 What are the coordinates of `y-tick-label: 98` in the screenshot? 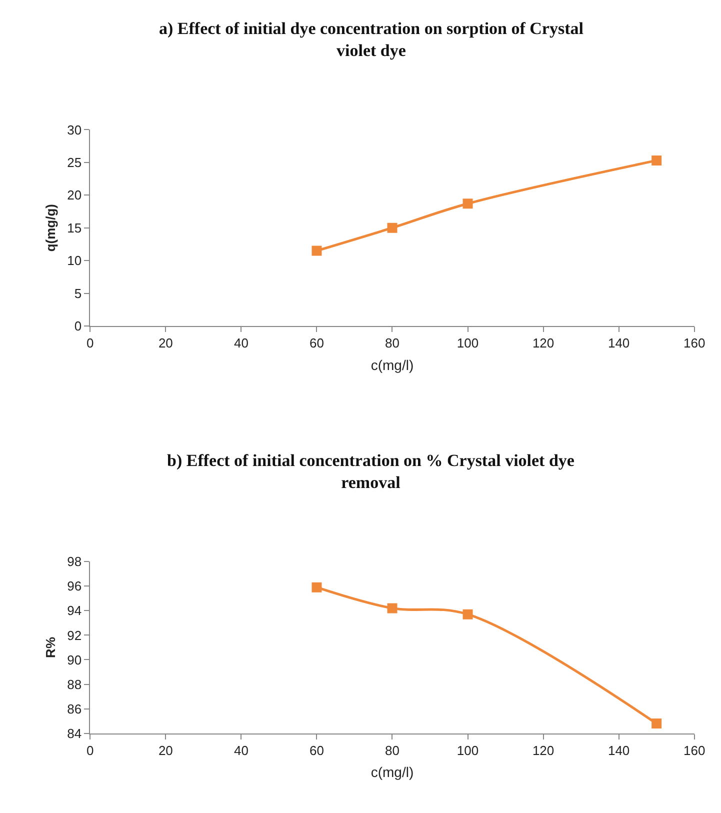 It's located at (74, 562).